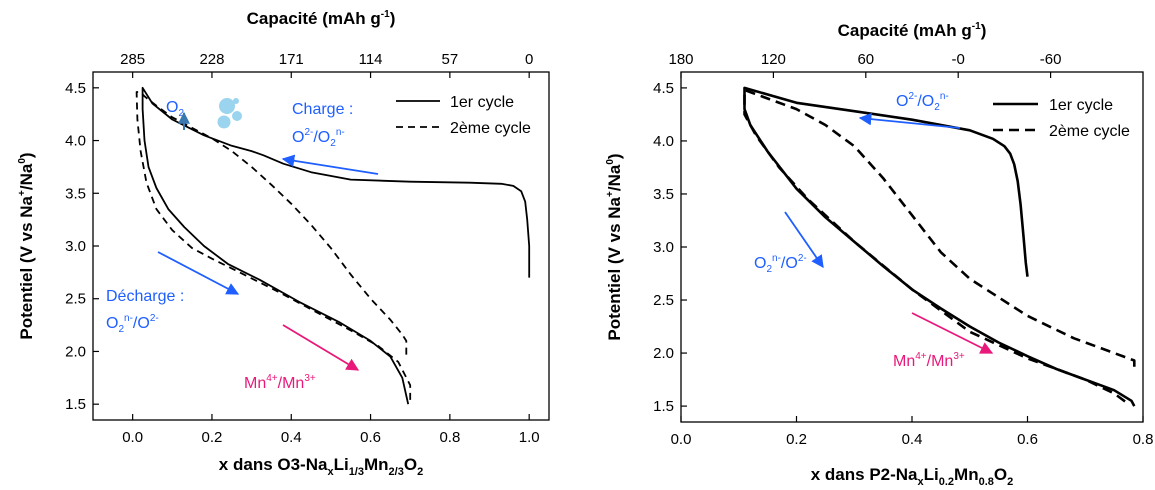  I want to click on left-charge-arrow, so click(330, 164).